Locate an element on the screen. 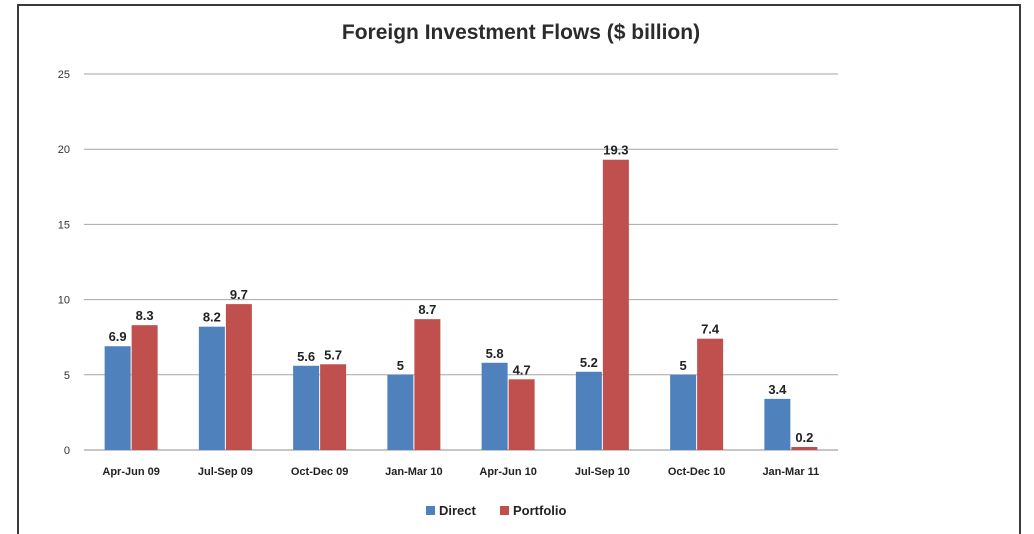 The height and width of the screenshot is (534, 1034). data-label: 9.7 is located at coordinates (239, 294).